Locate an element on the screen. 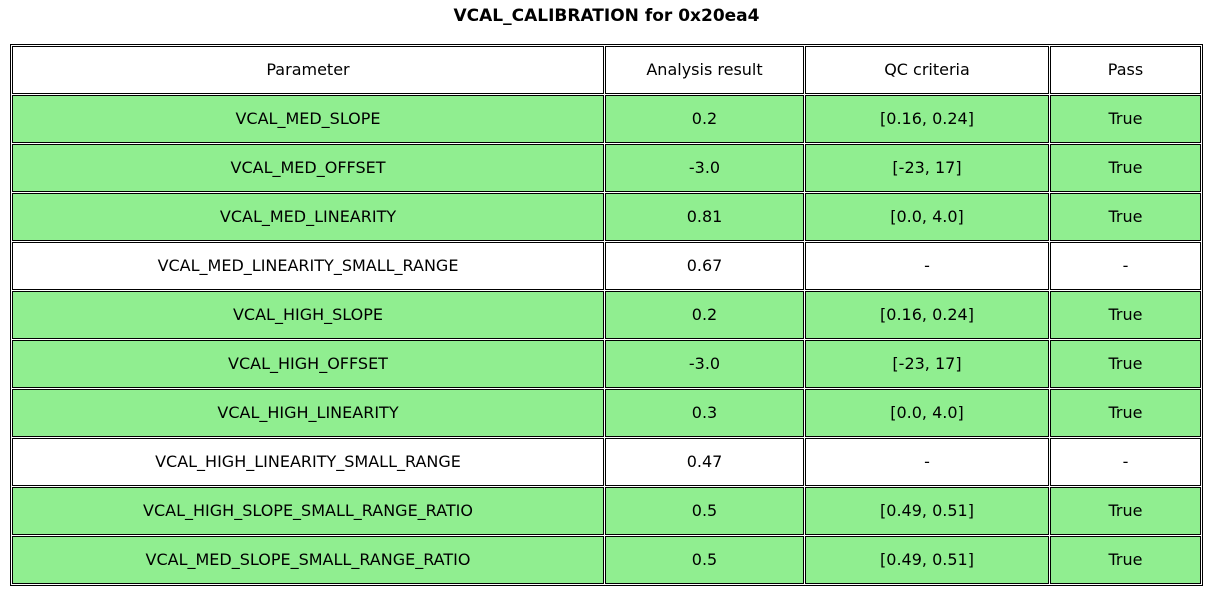 This screenshot has width=1210, height=604. table-row: VCAL_HIGH_SLOPE 0.2 [0.16, 0.24] True is located at coordinates (606, 315).